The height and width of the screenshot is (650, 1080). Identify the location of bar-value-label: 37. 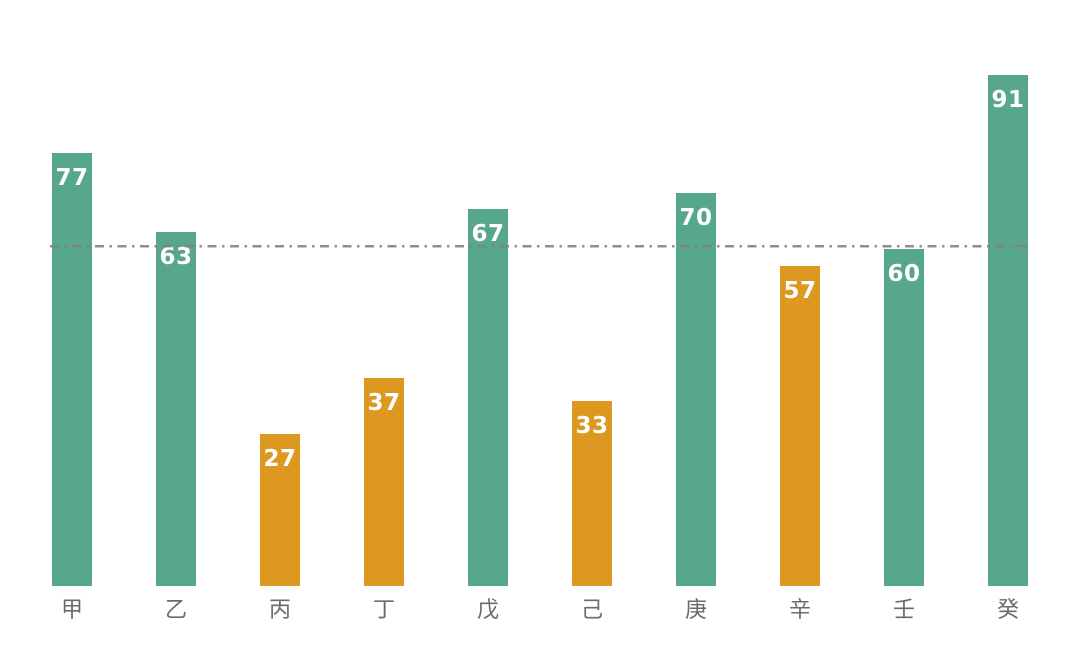
(384, 403).